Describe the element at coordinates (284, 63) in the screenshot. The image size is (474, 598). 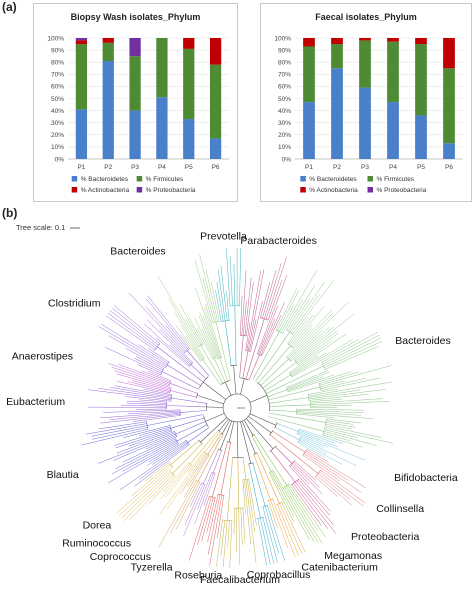
I see `y-tick-label: 80%` at that location.